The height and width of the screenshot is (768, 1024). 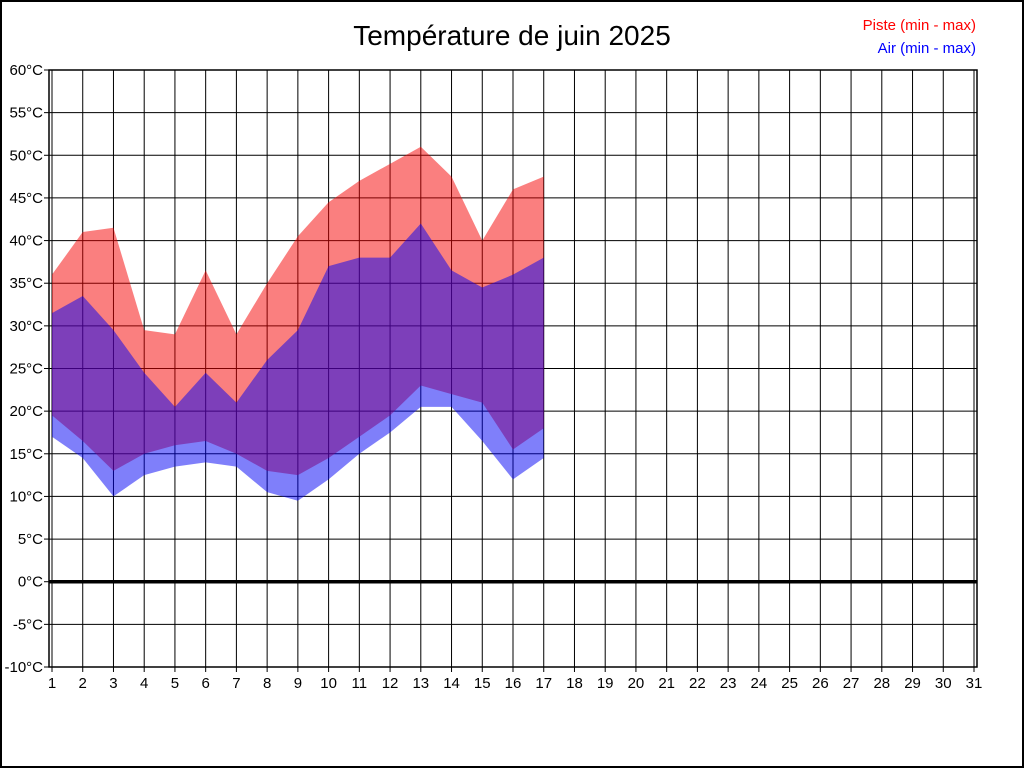 What do you see at coordinates (23, 667) in the screenshot?
I see `y-tick-label: -10°C` at bounding box center [23, 667].